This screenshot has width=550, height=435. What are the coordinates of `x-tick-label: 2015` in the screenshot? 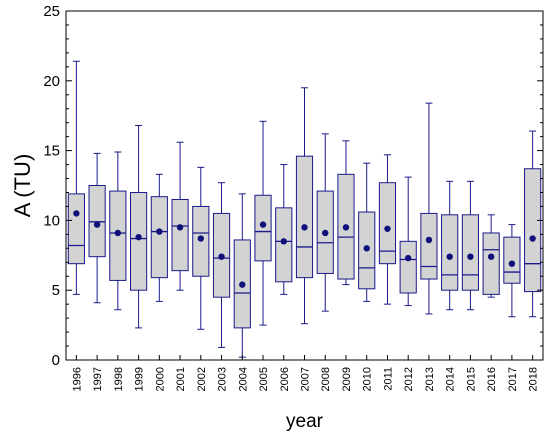 It's located at (471, 379).